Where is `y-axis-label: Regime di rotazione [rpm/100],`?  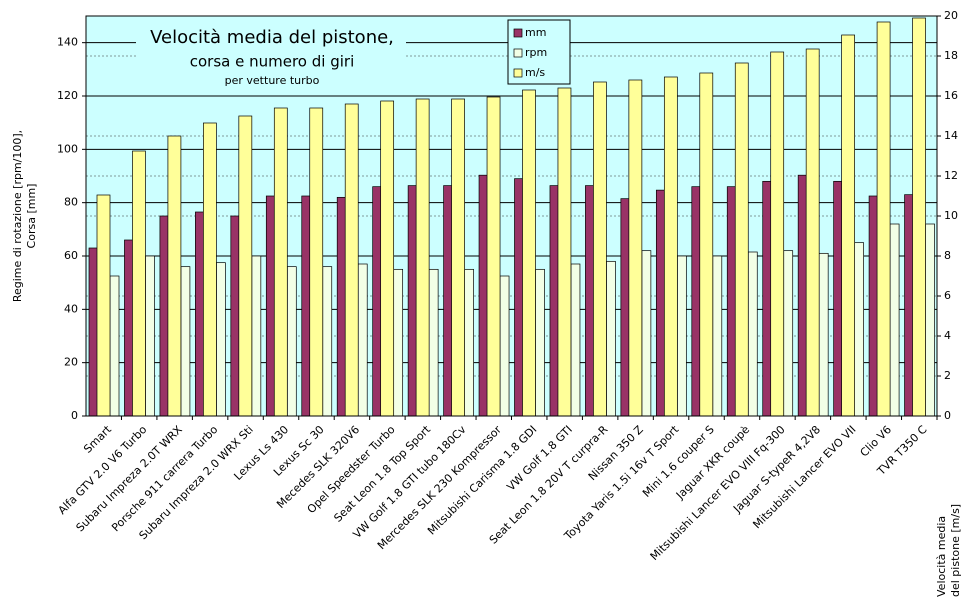 y-axis-label: Regime di rotazione [rpm/100], is located at coordinates (17, 216).